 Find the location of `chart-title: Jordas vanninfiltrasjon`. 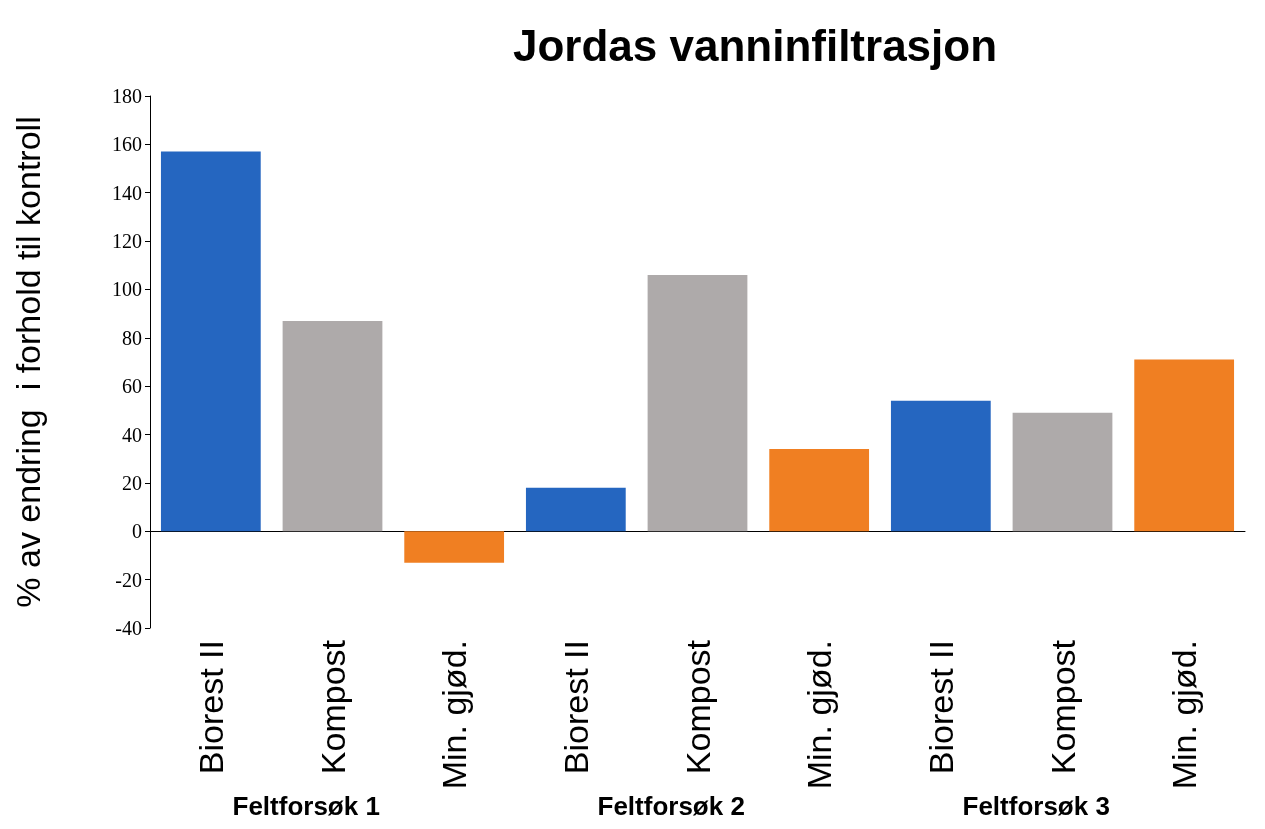

chart-title: Jordas vanninfiltrasjon is located at coordinates (755, 45).